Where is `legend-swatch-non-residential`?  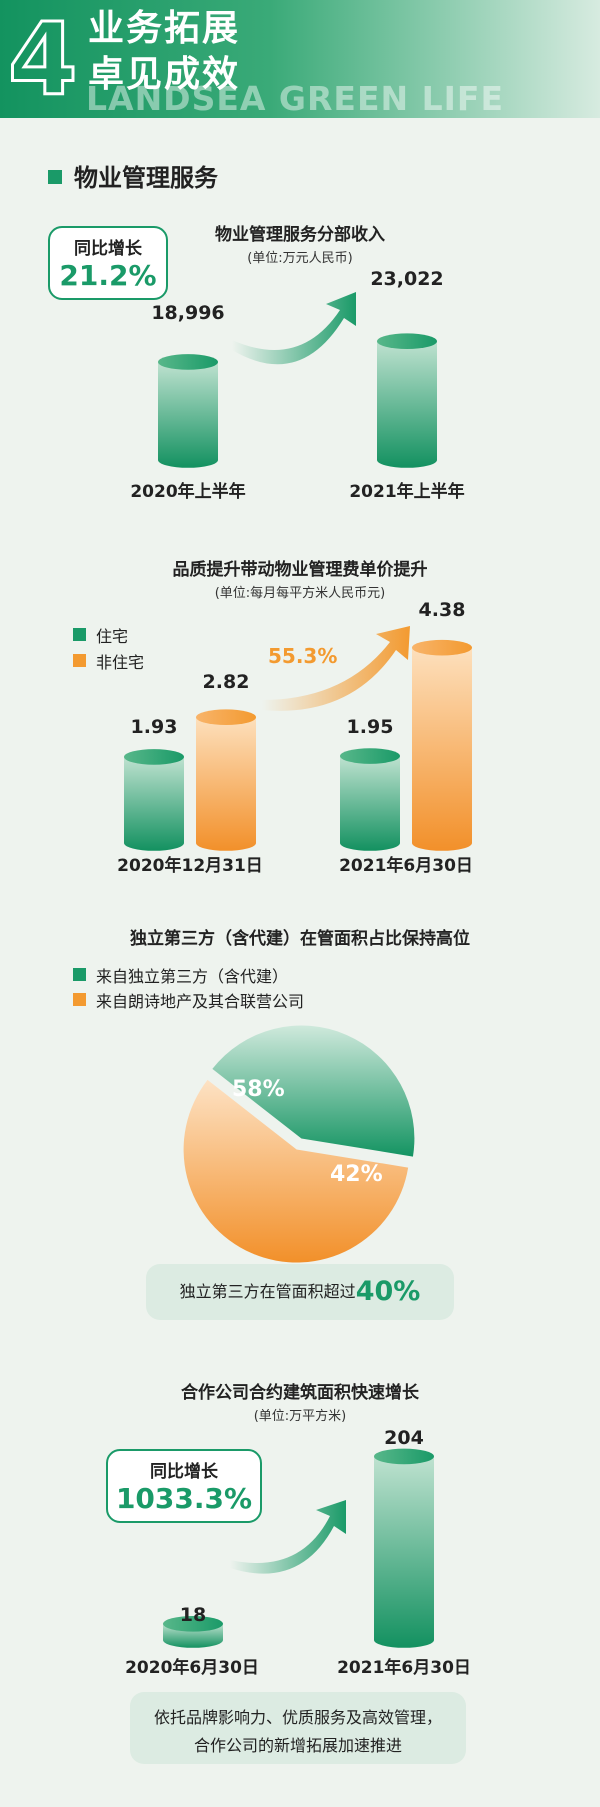
legend-swatch-non-residential is located at coordinates (79, 660).